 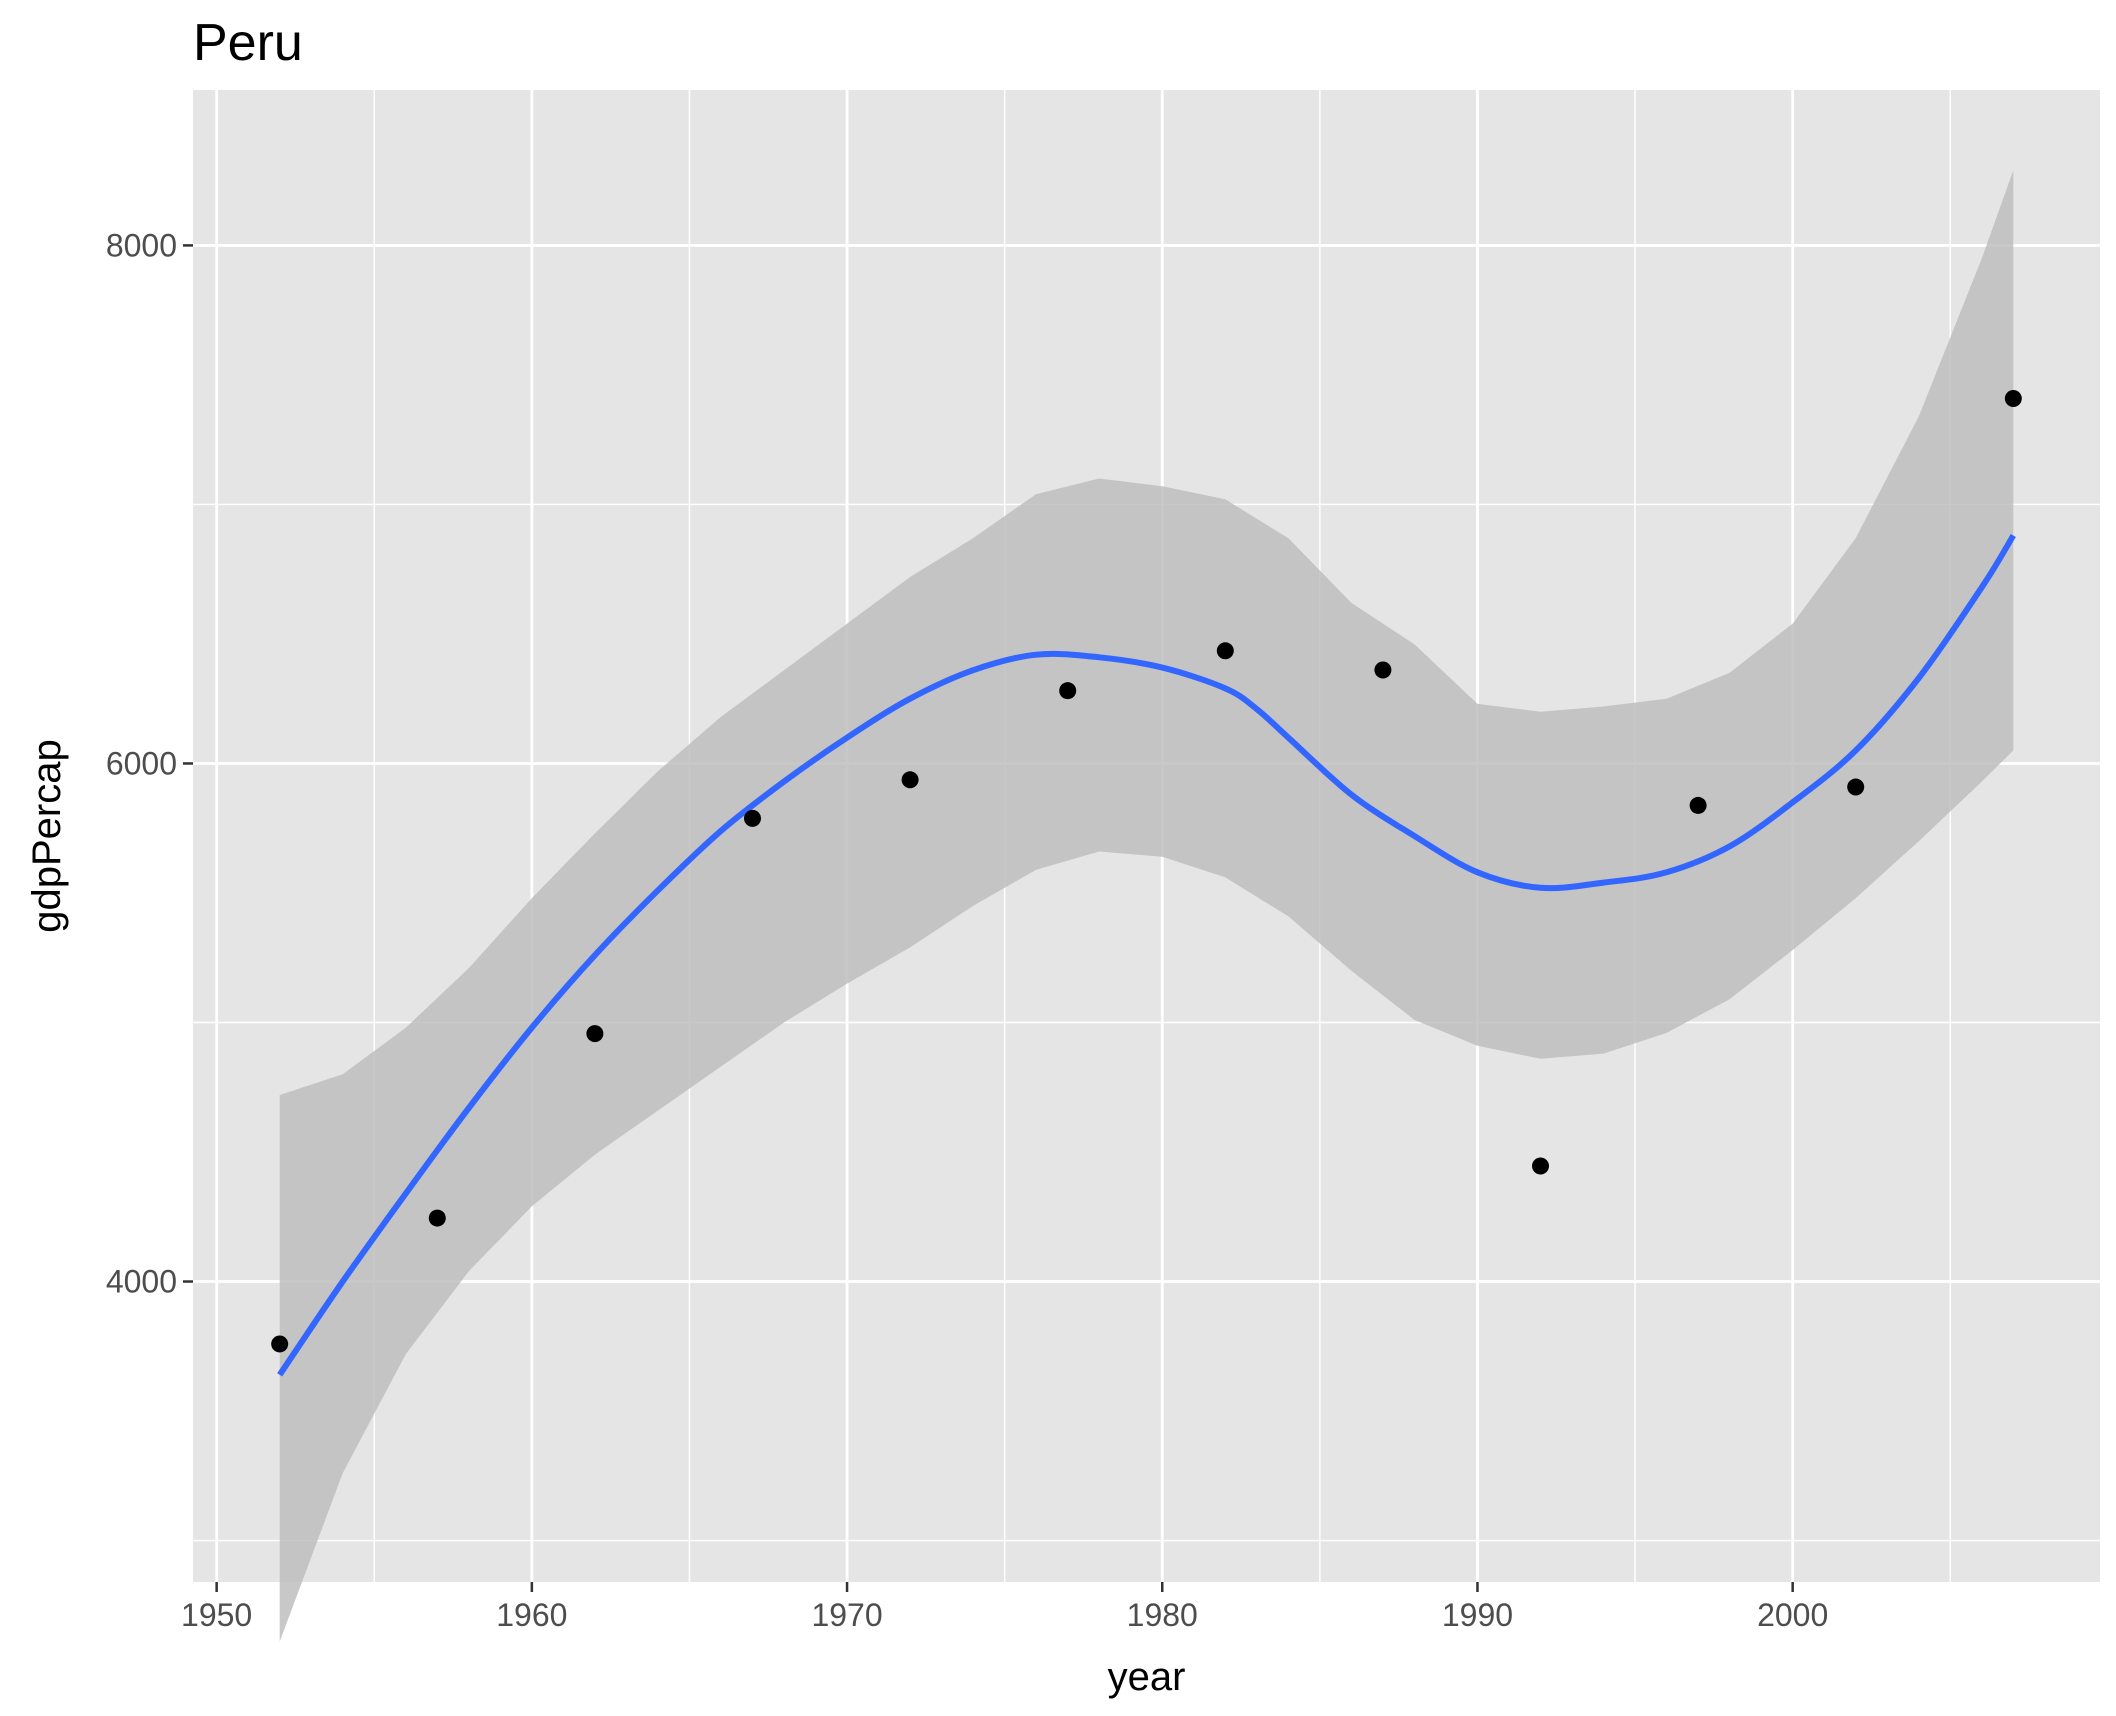 I want to click on x-axis-title: year, so click(x=1147, y=1677).